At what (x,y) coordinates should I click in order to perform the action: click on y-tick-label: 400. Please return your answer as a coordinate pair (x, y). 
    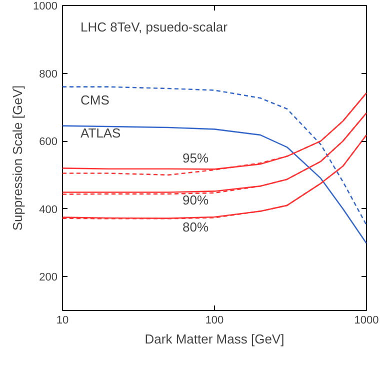
    Looking at the image, I should click on (48, 210).